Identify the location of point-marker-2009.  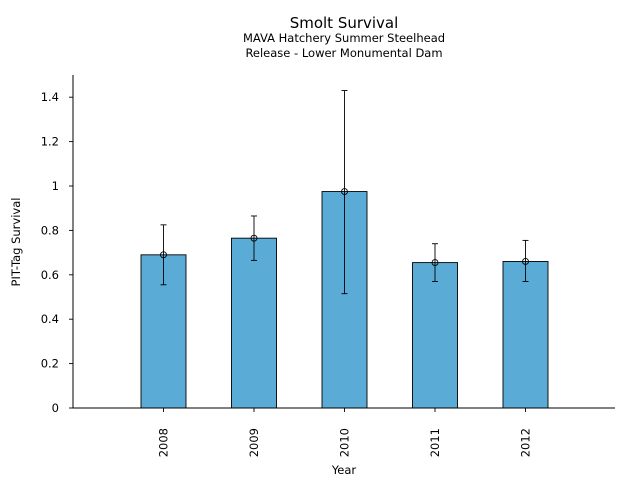
(254, 238).